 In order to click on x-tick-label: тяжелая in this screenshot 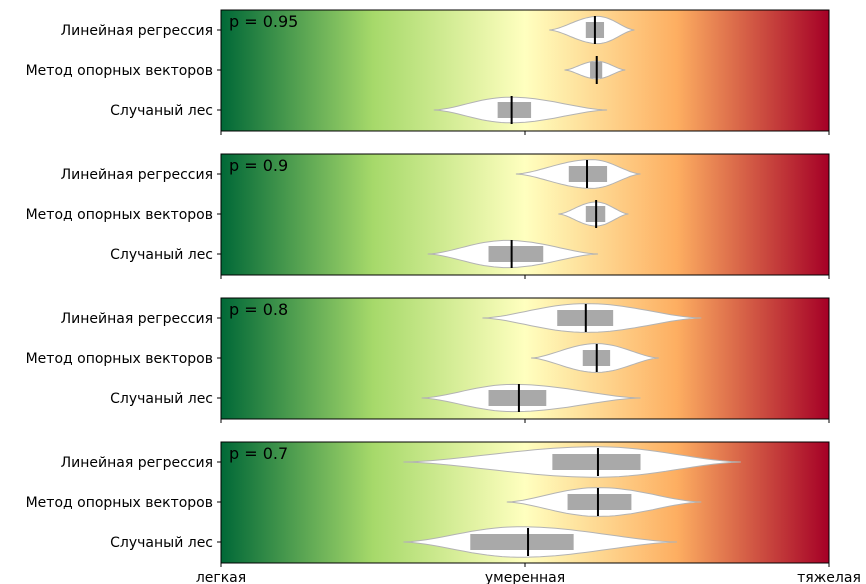, I will do `click(829, 577)`.